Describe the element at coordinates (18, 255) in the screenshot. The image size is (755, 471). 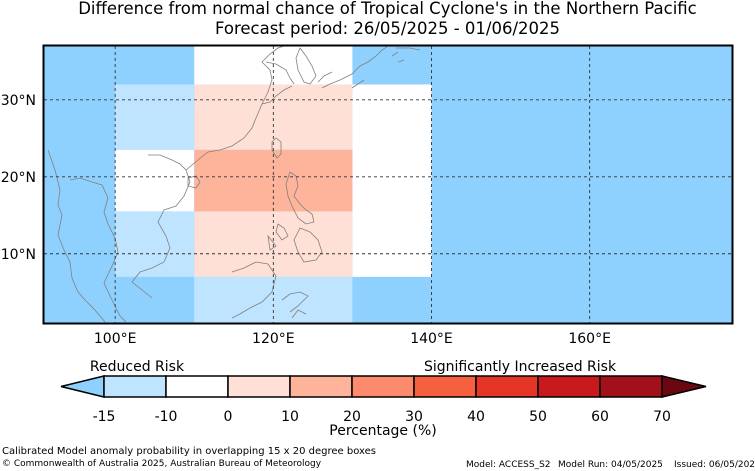
I see `latitude-tick-label: 10°N` at that location.